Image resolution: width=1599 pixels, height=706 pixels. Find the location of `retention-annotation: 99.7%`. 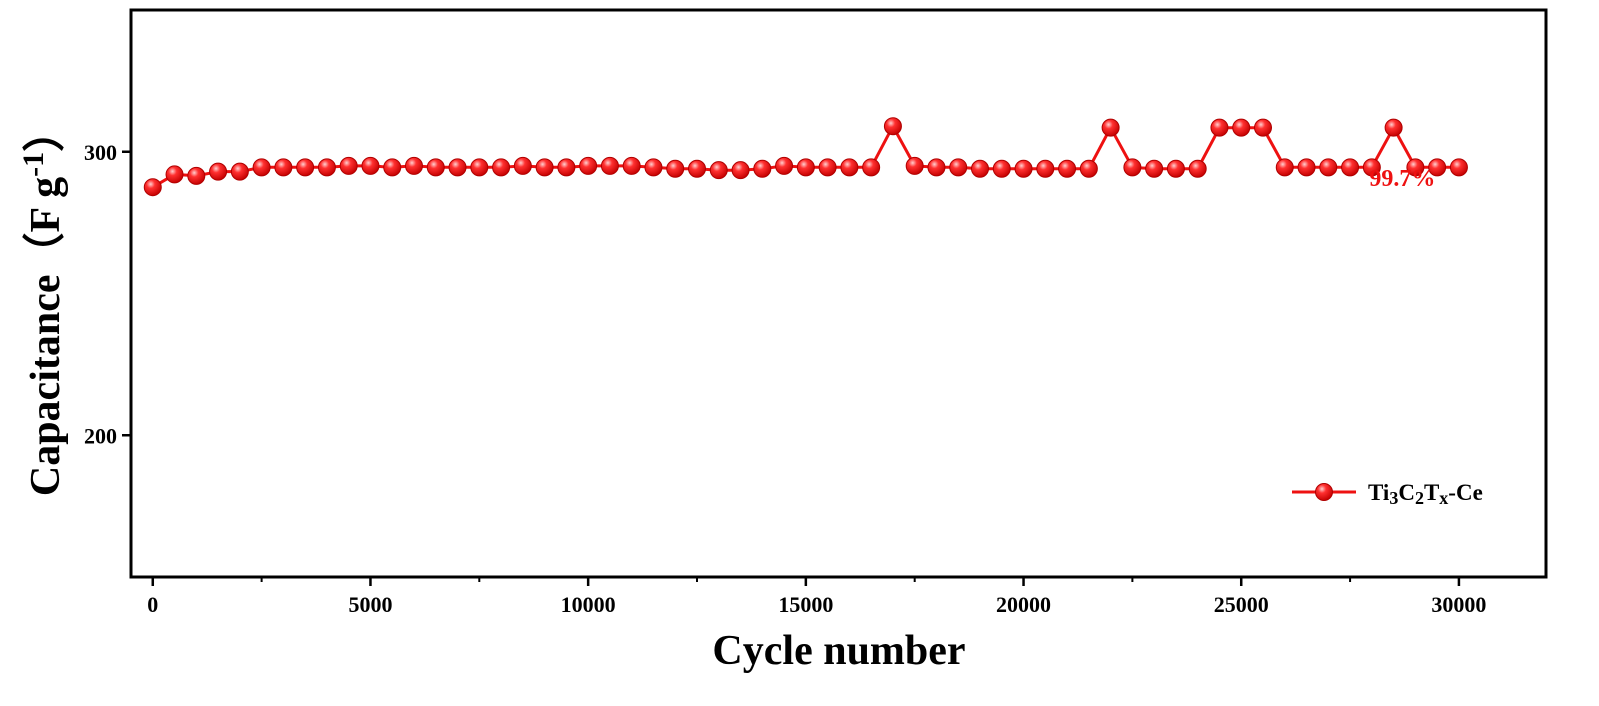

retention-annotation: 99.7% is located at coordinates (1402, 179).